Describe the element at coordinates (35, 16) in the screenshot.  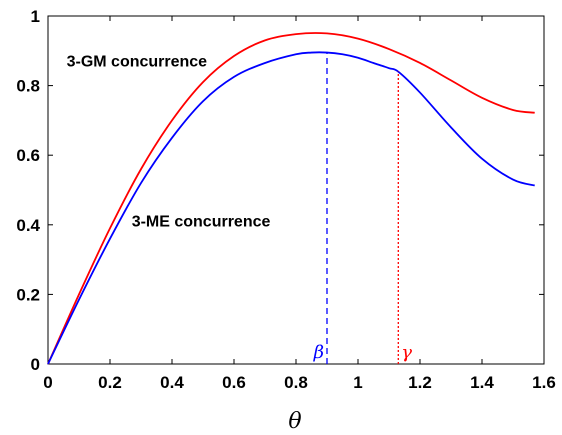
I see `y-tick-label: 1` at that location.